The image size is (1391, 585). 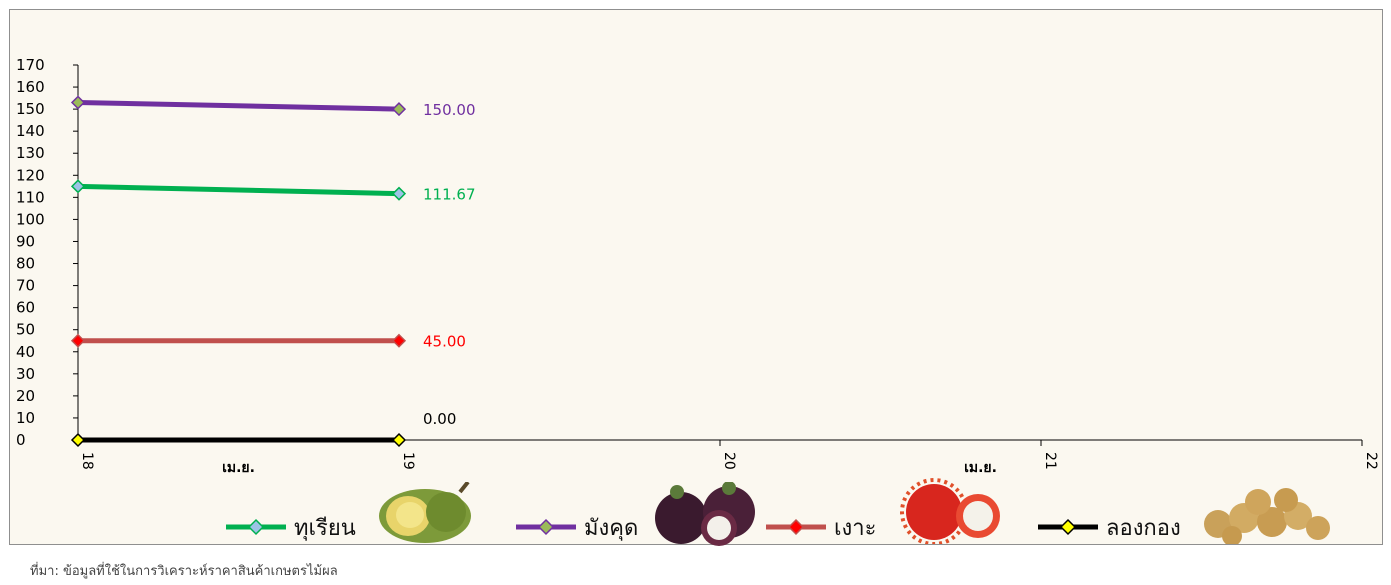 I want to click on legend-swatch-mangosteen, so click(x=546, y=527).